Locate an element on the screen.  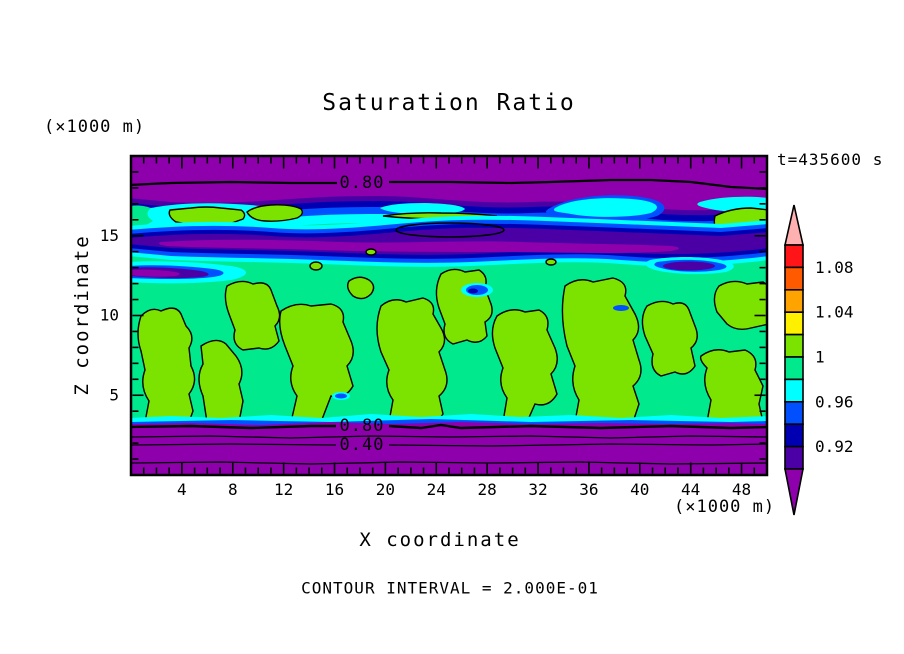
x-tick-label: 28 is located at coordinates (487, 489).